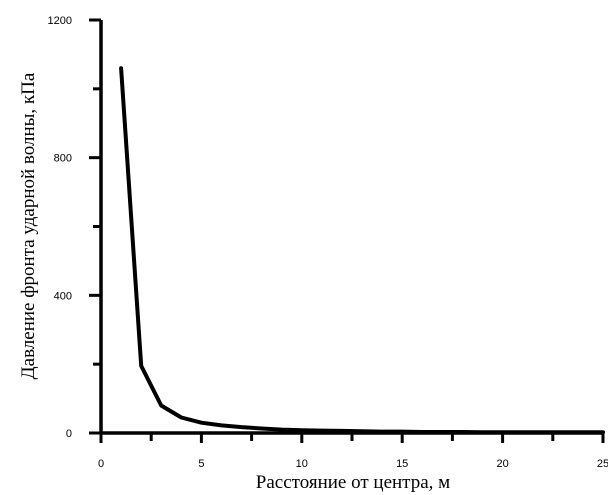 This screenshot has width=608, height=495. What do you see at coordinates (302, 464) in the screenshot?
I see `x-tick-label: 10` at bounding box center [302, 464].